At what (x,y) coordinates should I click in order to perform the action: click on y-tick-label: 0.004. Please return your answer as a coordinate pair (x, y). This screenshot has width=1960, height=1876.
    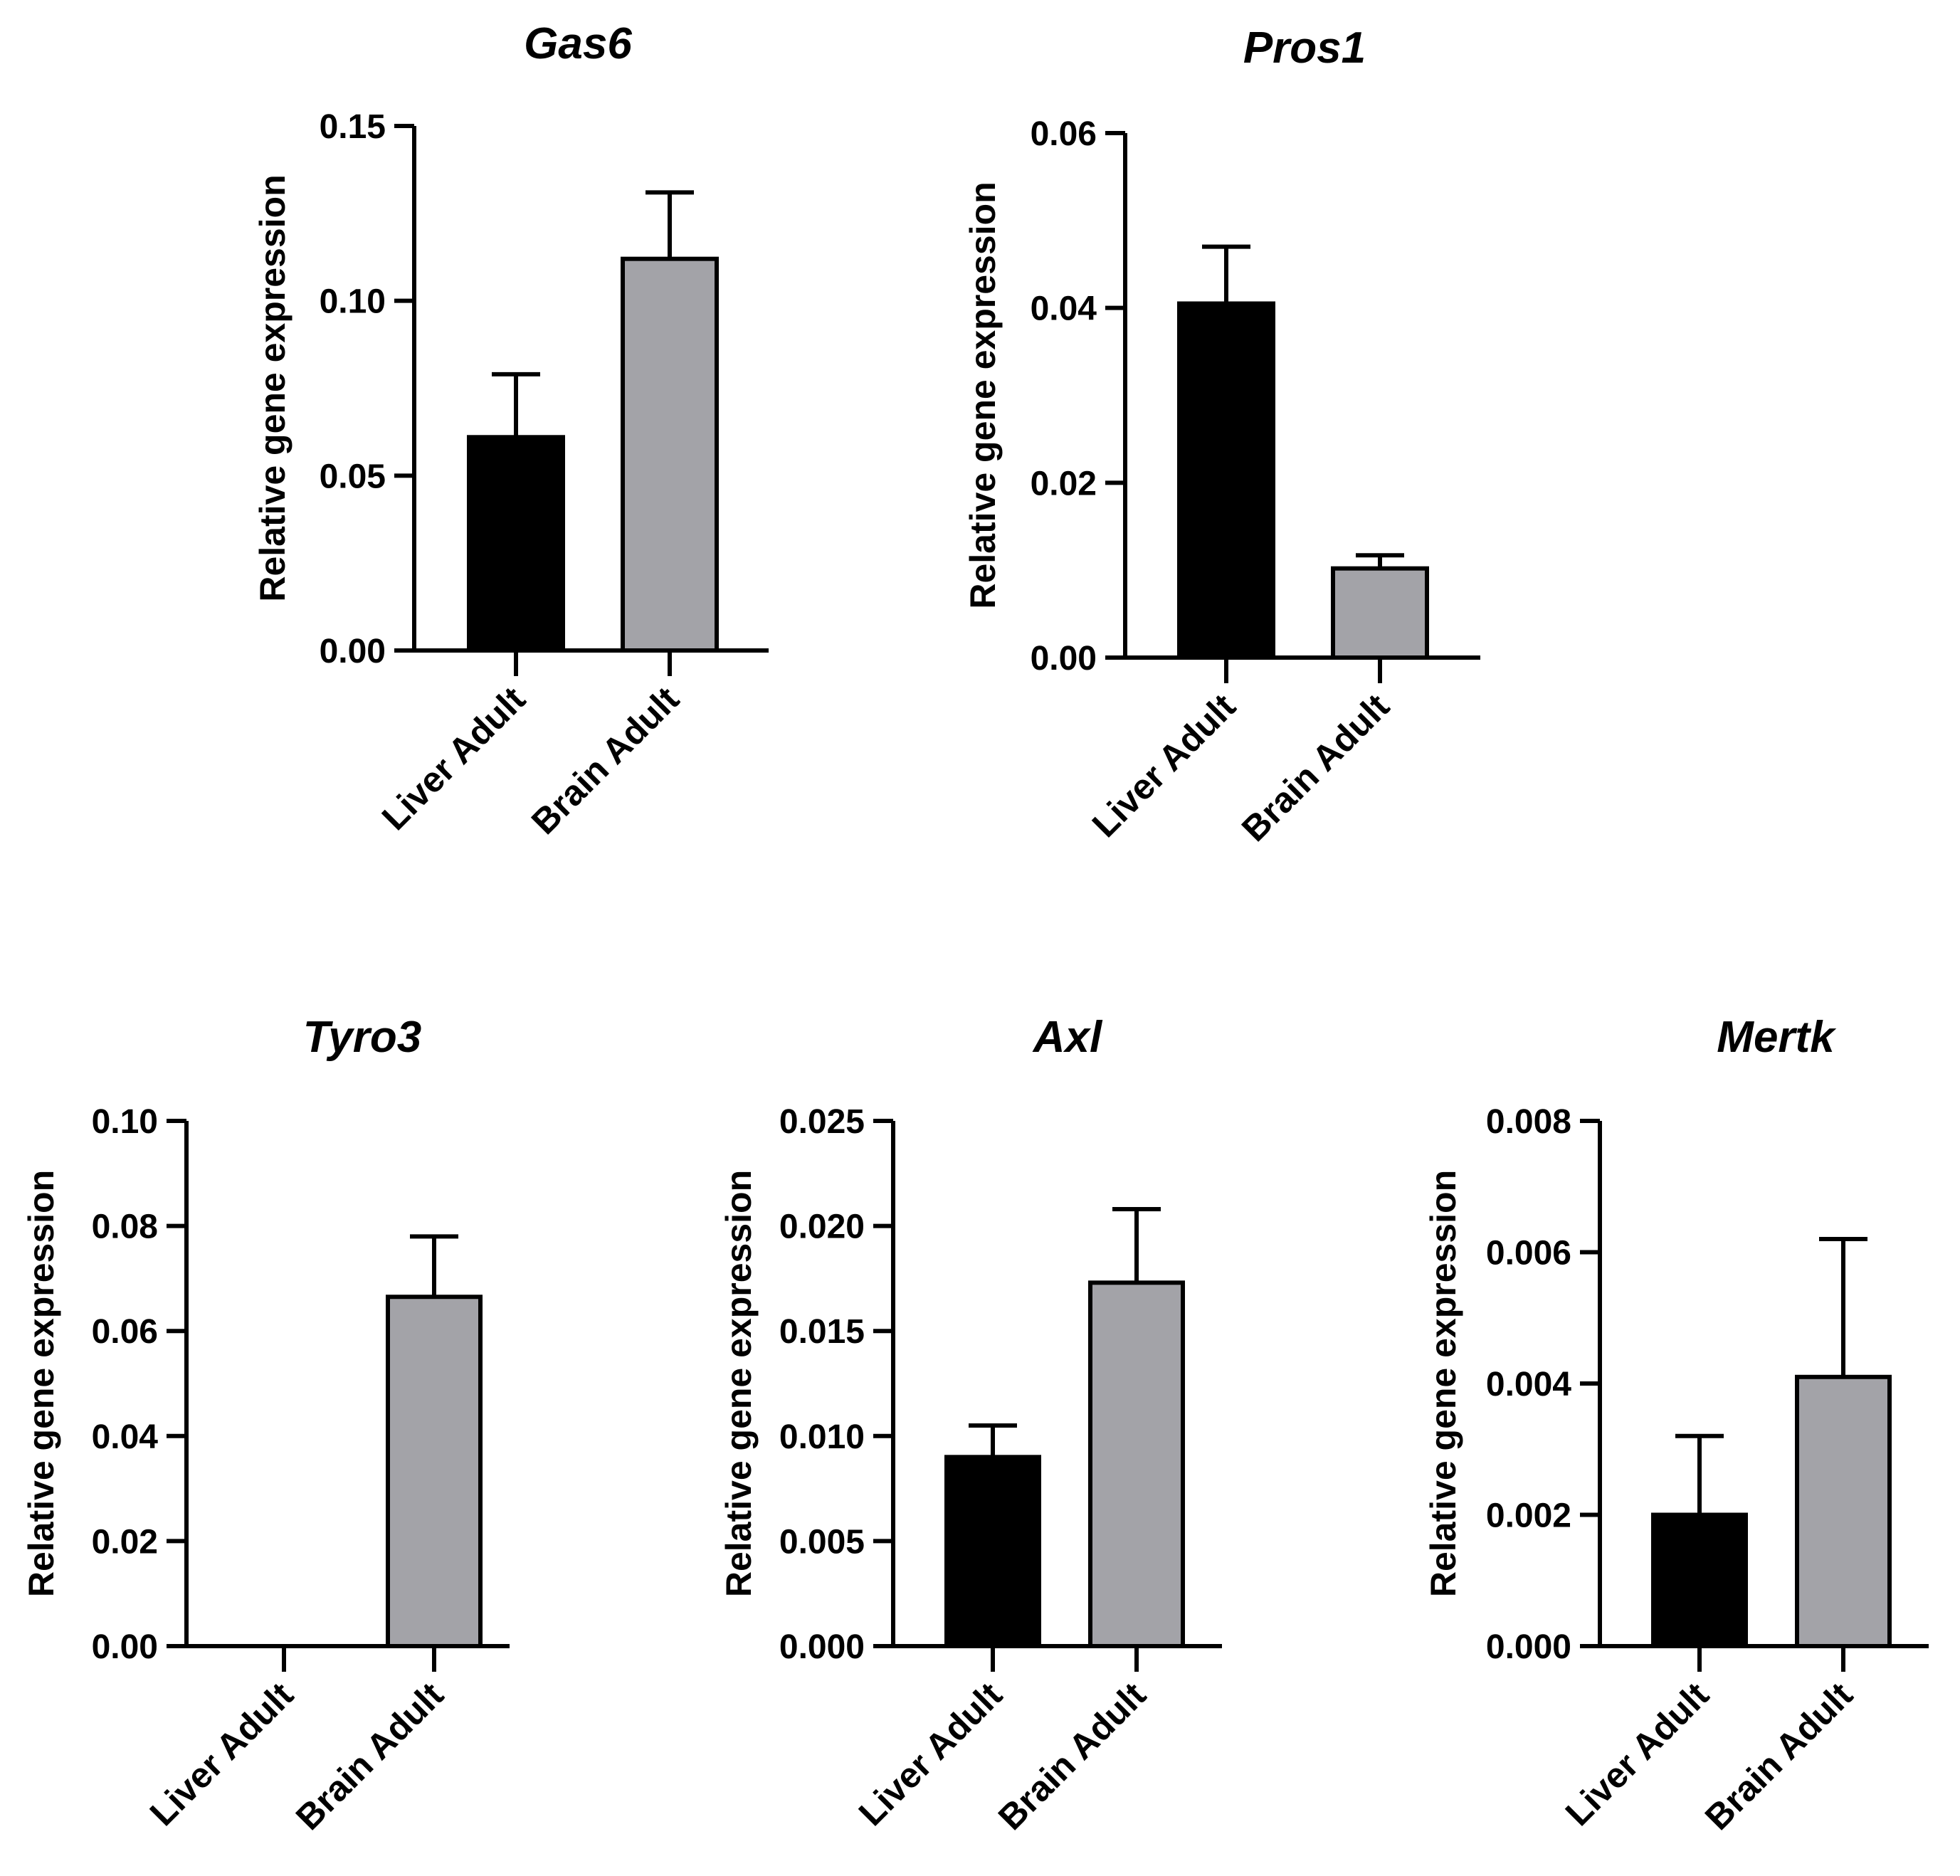
    Looking at the image, I should click on (1529, 1384).